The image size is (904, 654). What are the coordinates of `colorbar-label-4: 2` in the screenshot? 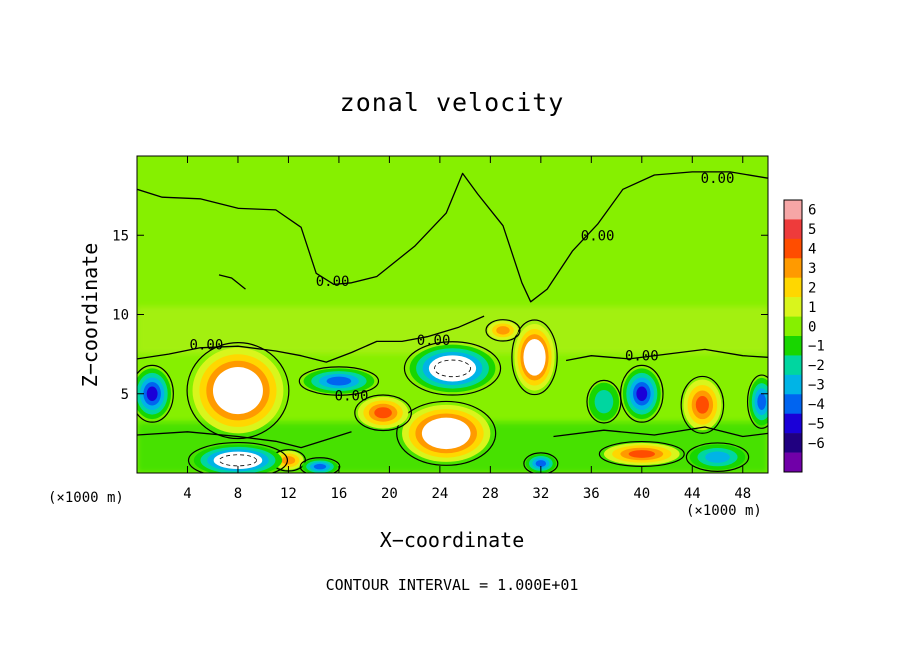 It's located at (812, 288).